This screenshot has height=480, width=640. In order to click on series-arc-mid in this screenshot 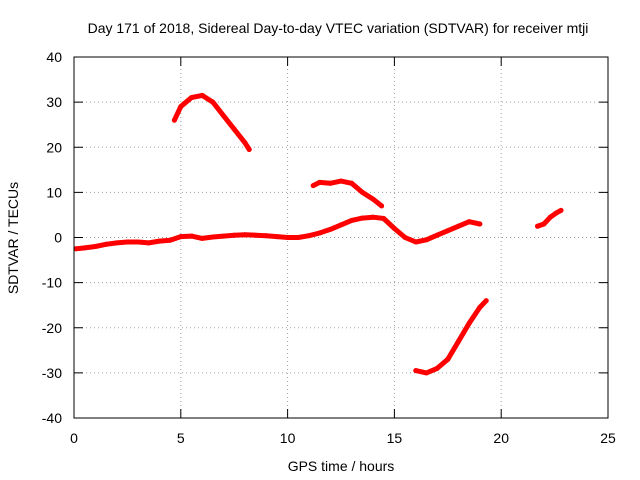, I will do `click(347, 193)`.